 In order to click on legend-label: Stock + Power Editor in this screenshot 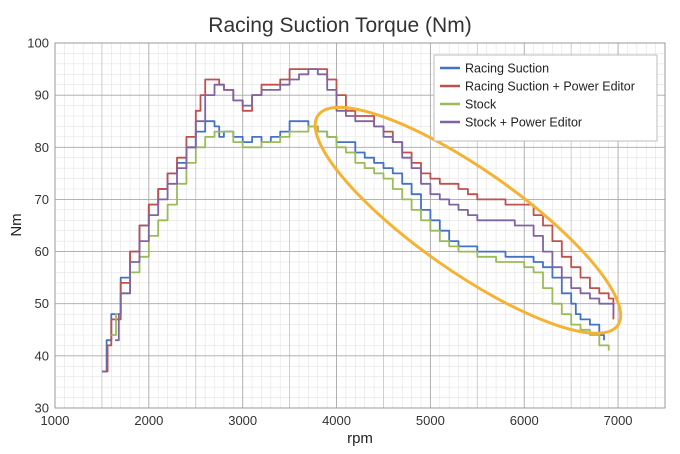, I will do `click(523, 123)`.